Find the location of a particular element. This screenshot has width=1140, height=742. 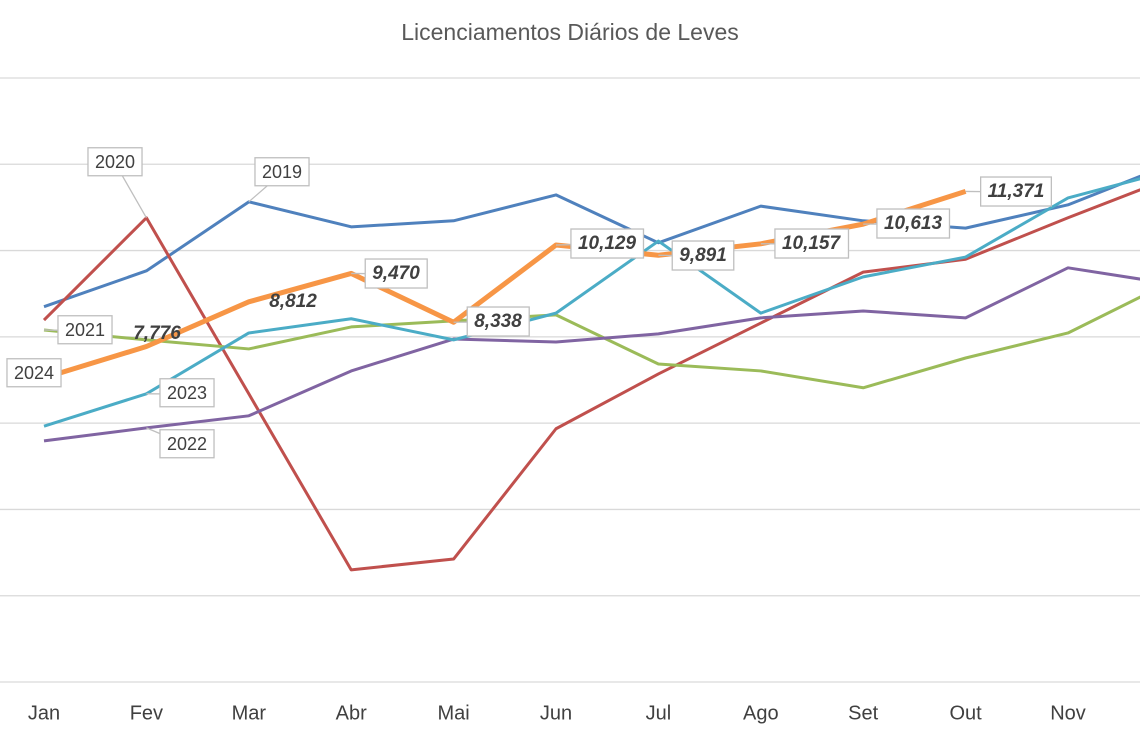

x-tick-label: Jul is located at coordinates (659, 713).